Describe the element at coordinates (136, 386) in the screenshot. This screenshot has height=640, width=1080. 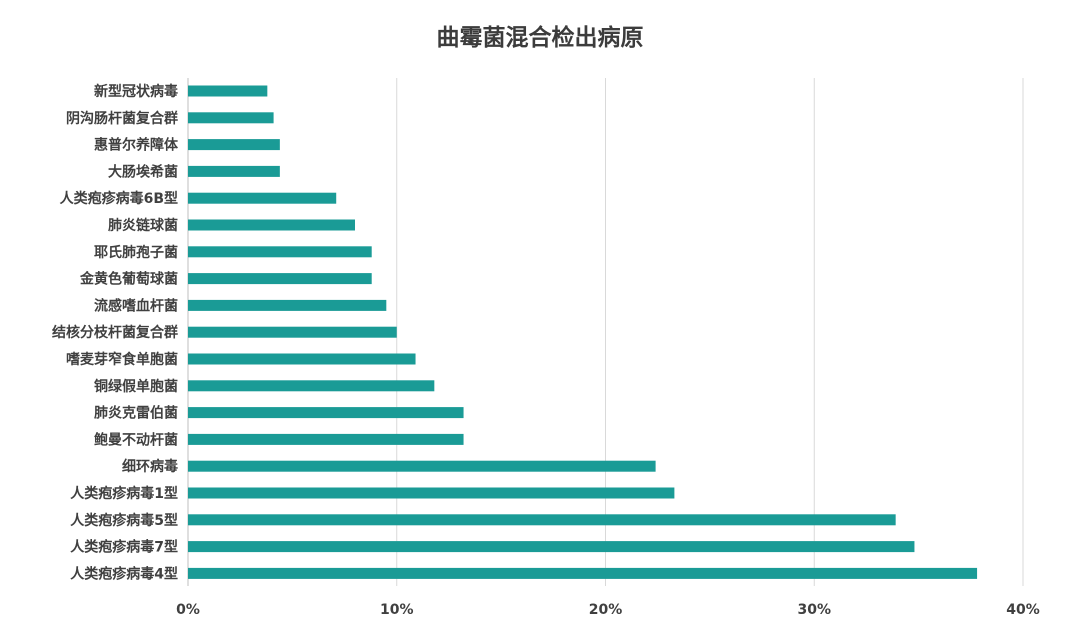
I see `category-label: 铜绿假单胞菌` at that location.